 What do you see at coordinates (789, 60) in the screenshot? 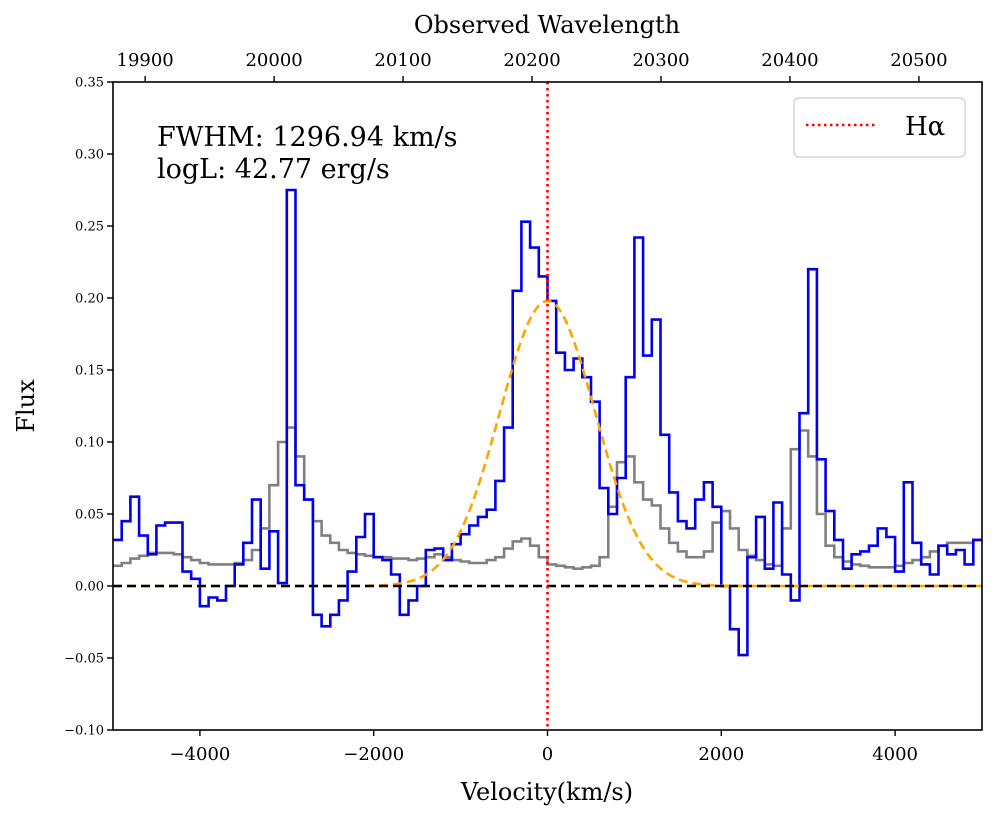
I see `top-tick-label: 20400` at bounding box center [789, 60].